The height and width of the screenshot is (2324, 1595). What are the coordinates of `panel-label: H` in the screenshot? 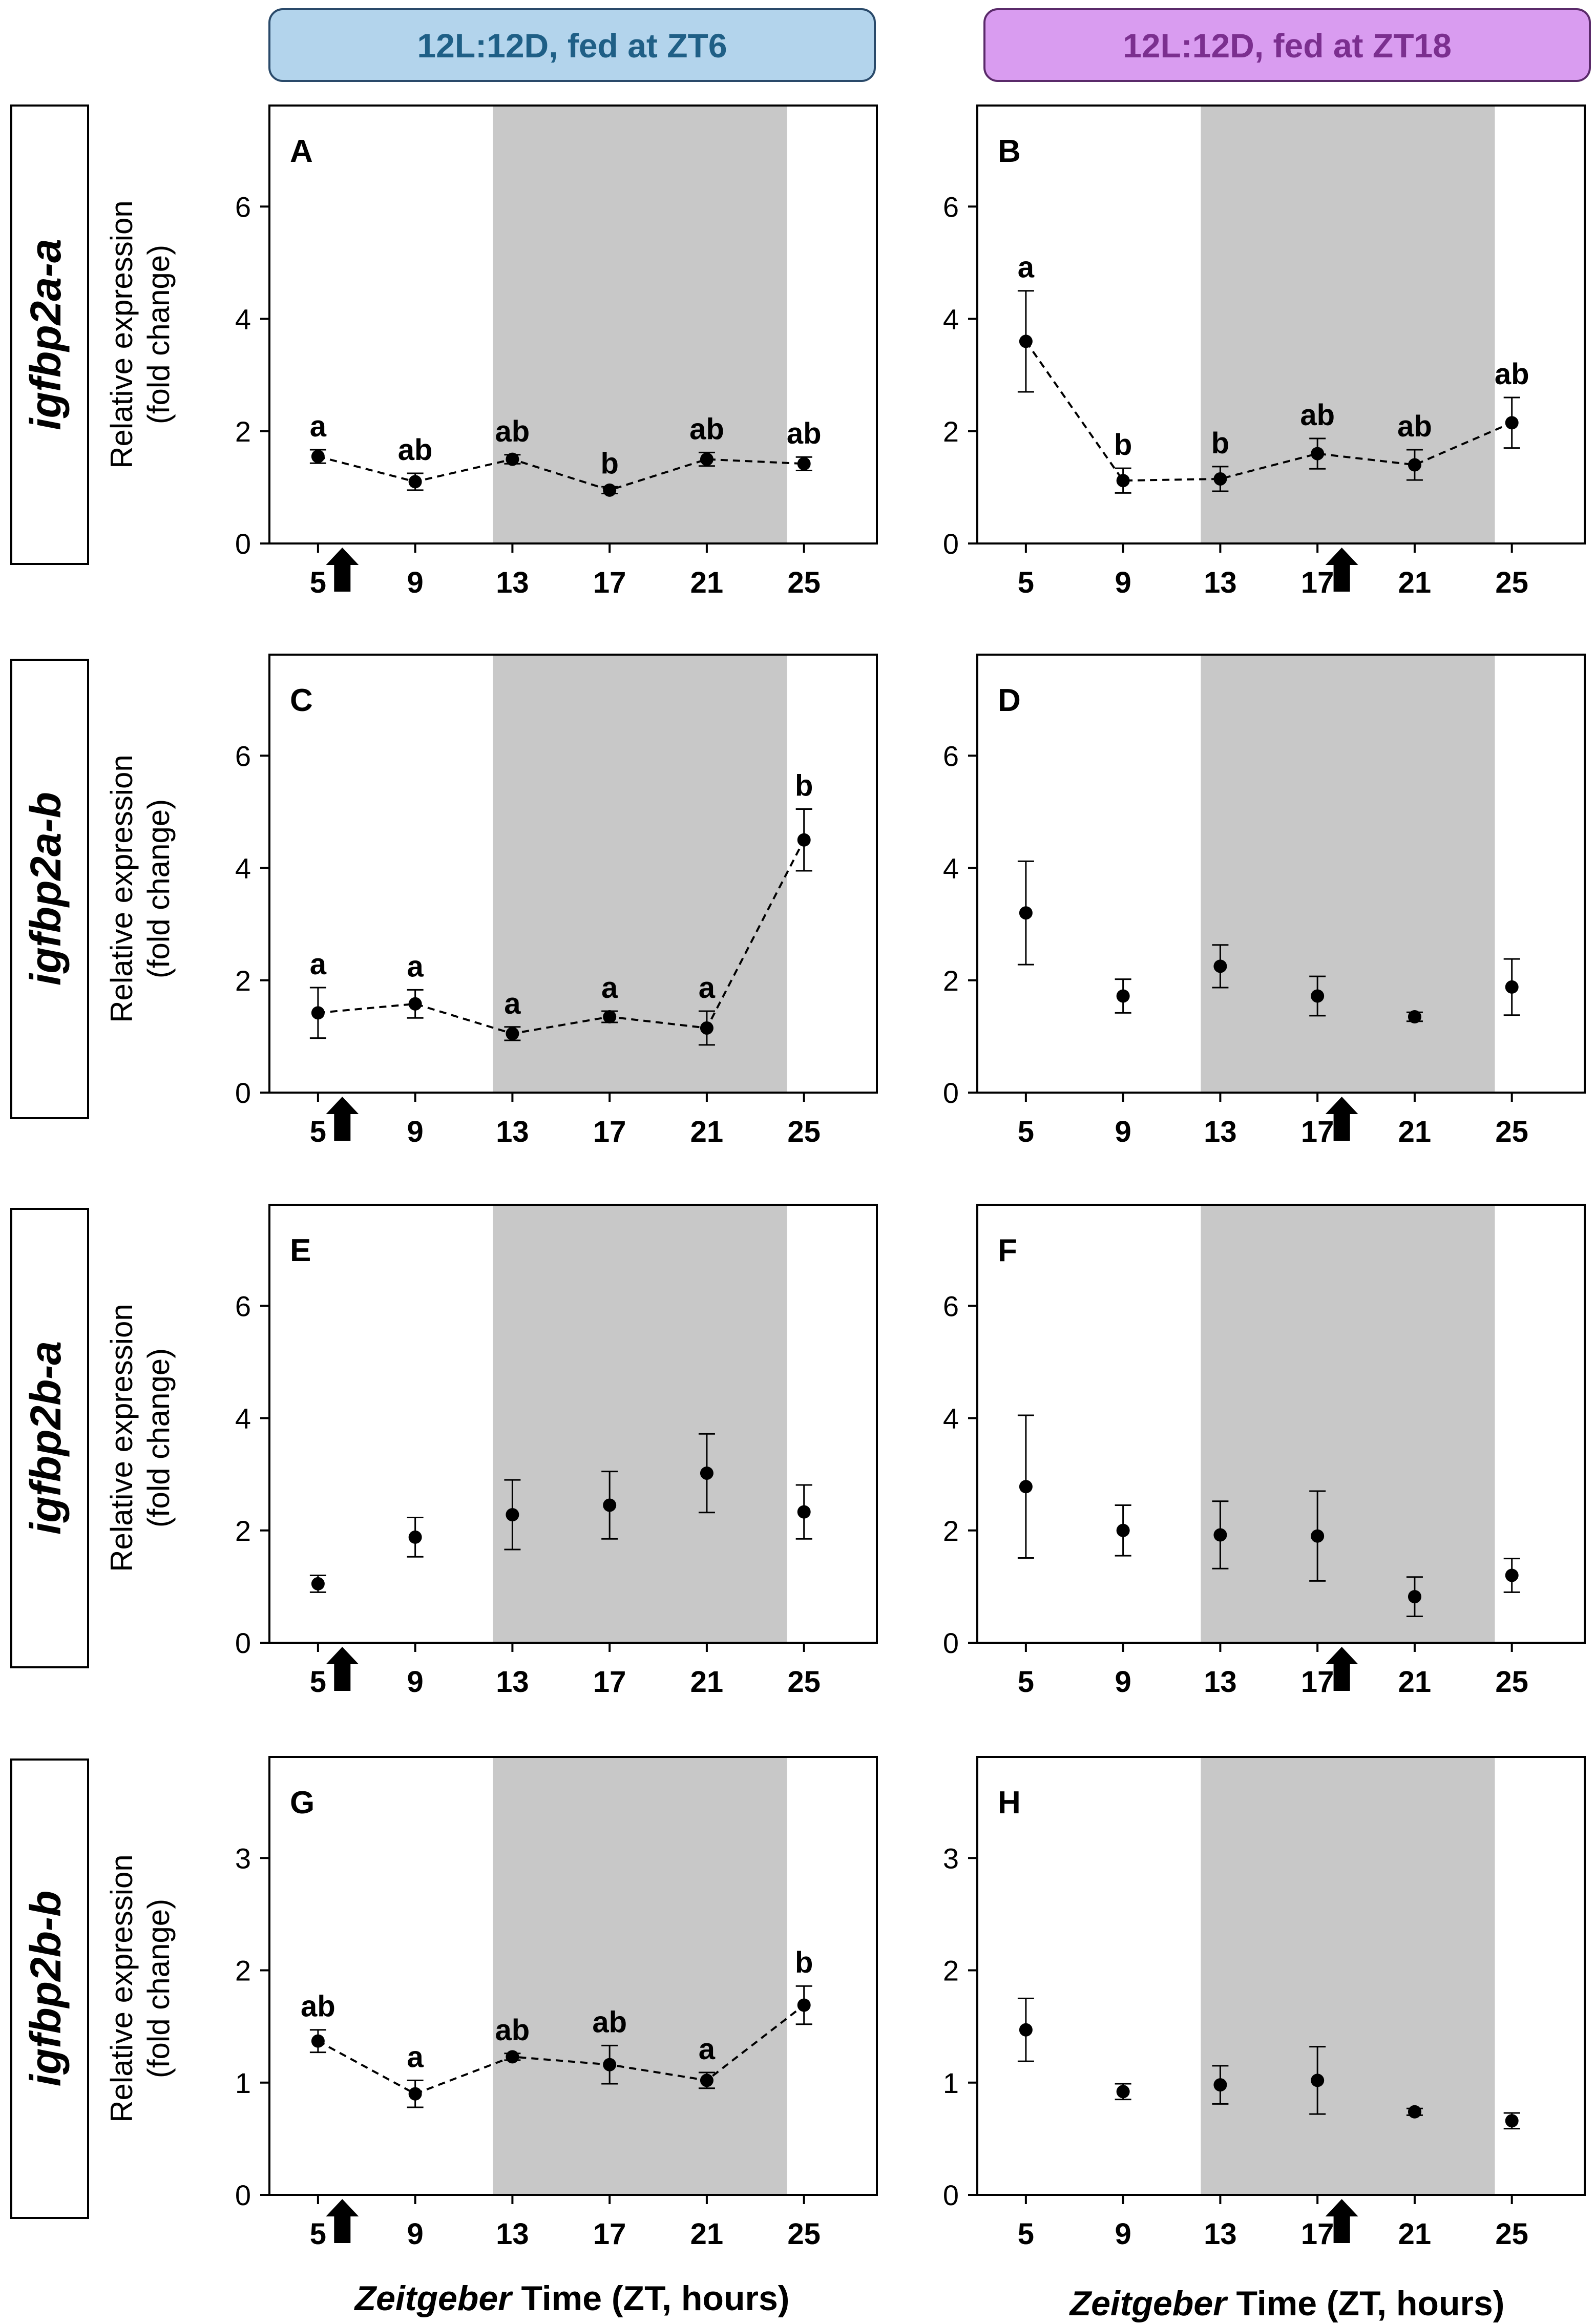 It's located at (1009, 1802).